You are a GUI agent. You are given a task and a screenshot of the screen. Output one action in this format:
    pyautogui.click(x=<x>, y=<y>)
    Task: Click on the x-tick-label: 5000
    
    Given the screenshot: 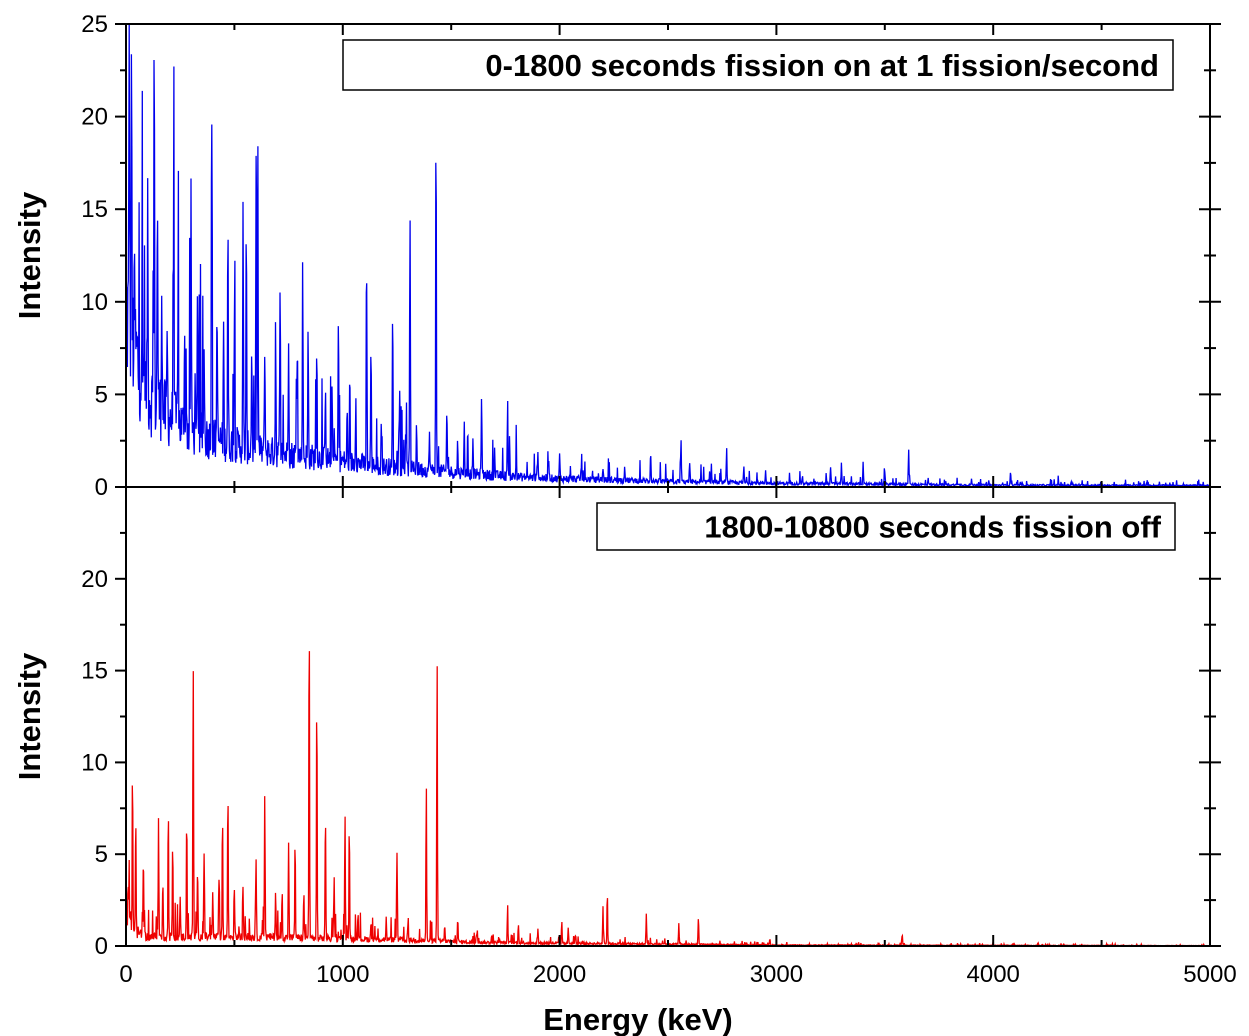 What is the action you would take?
    pyautogui.click(x=1209, y=974)
    